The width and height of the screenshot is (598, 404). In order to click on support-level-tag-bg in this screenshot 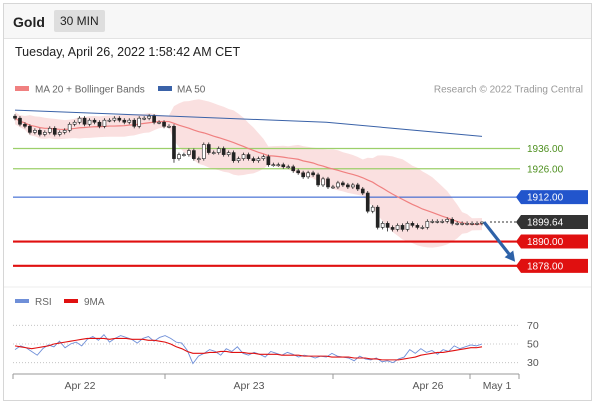, I will do `click(552, 241)`.